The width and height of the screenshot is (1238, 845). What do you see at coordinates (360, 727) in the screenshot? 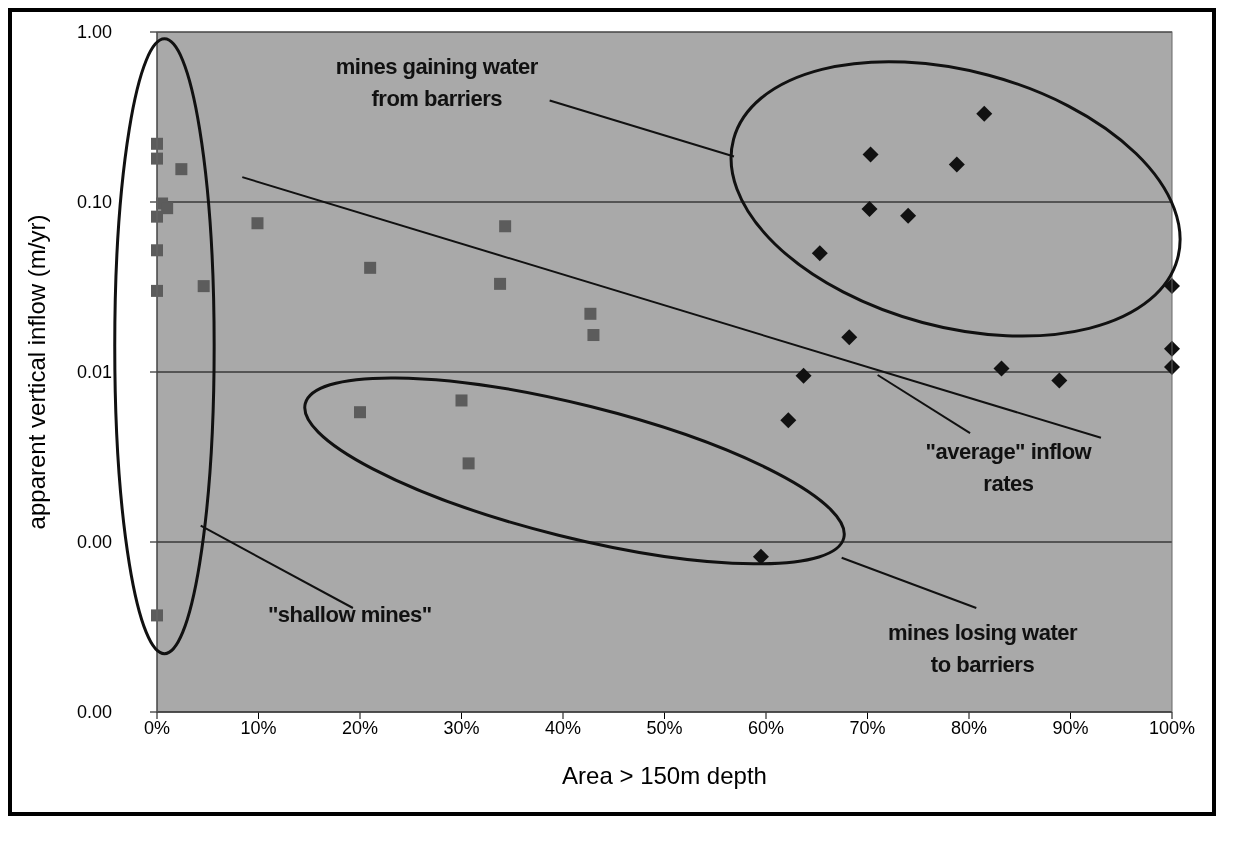
I see `x-tick-label: 20%` at bounding box center [360, 727].